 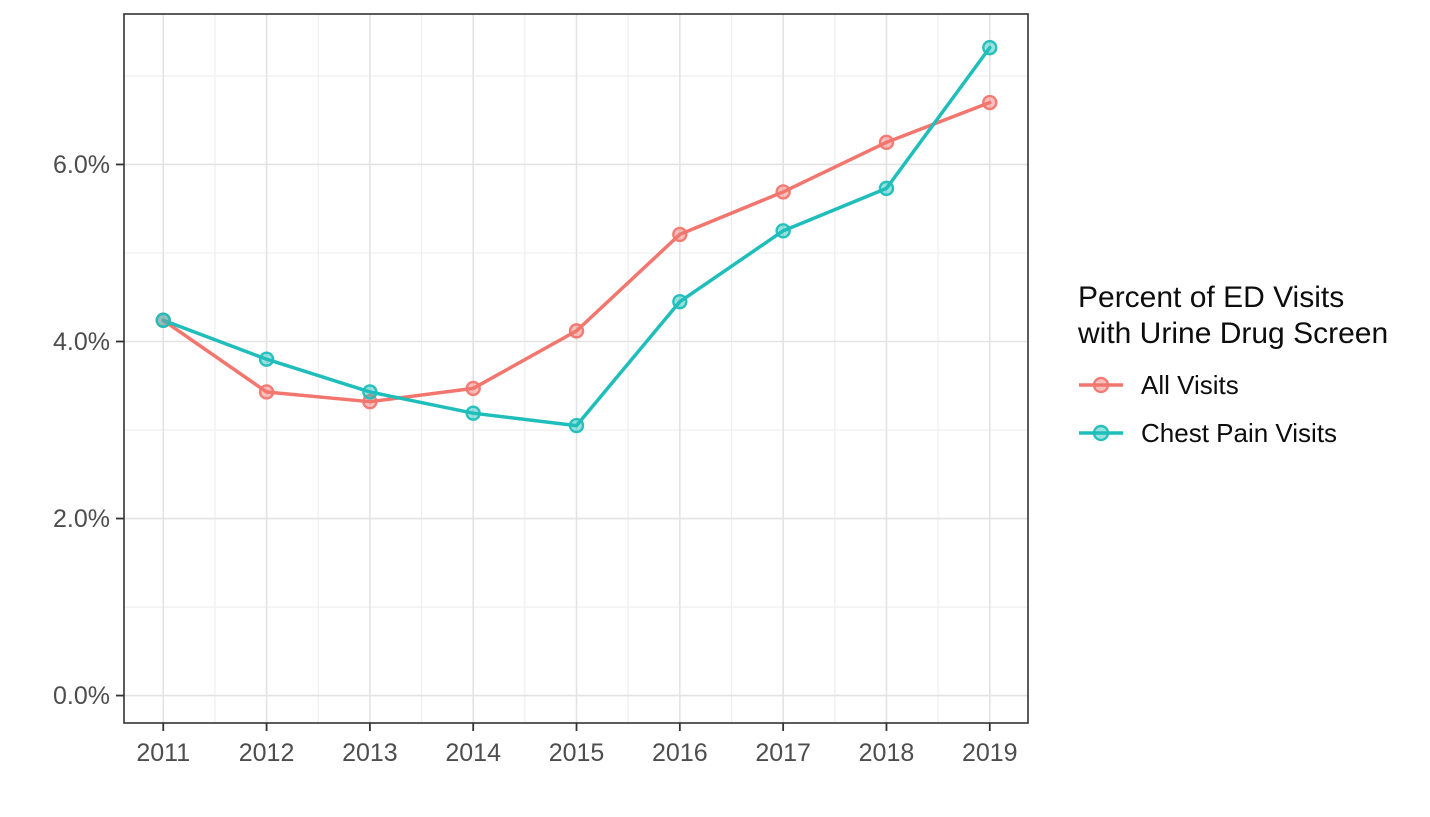 I want to click on legend-item-all-visits: All Visits, so click(x=1233, y=385).